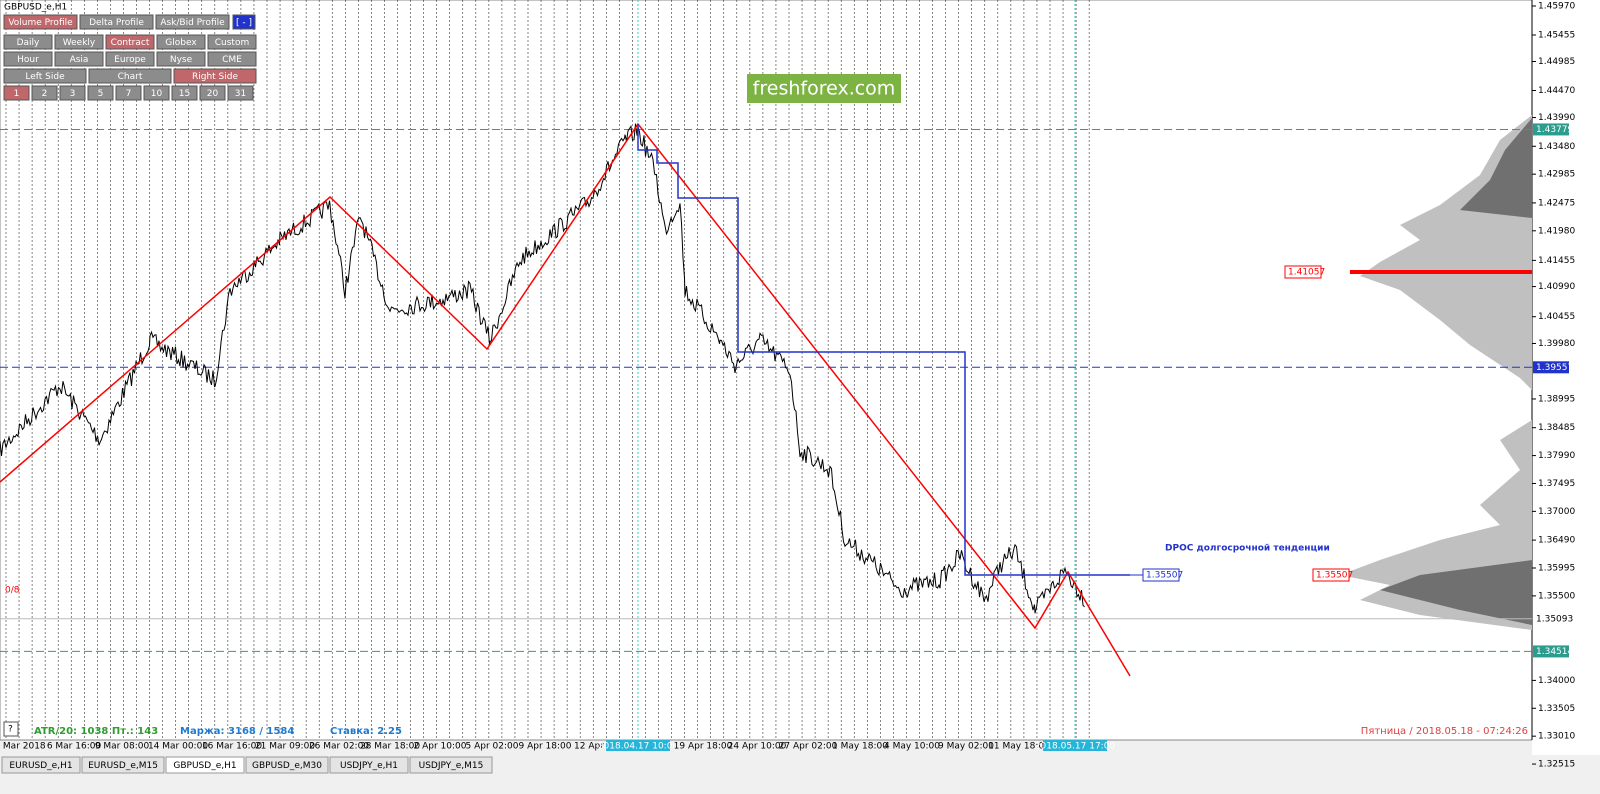 The width and height of the screenshot is (1600, 794). I want to click on window-title: GBPUSD_e,H1, so click(35, 8).